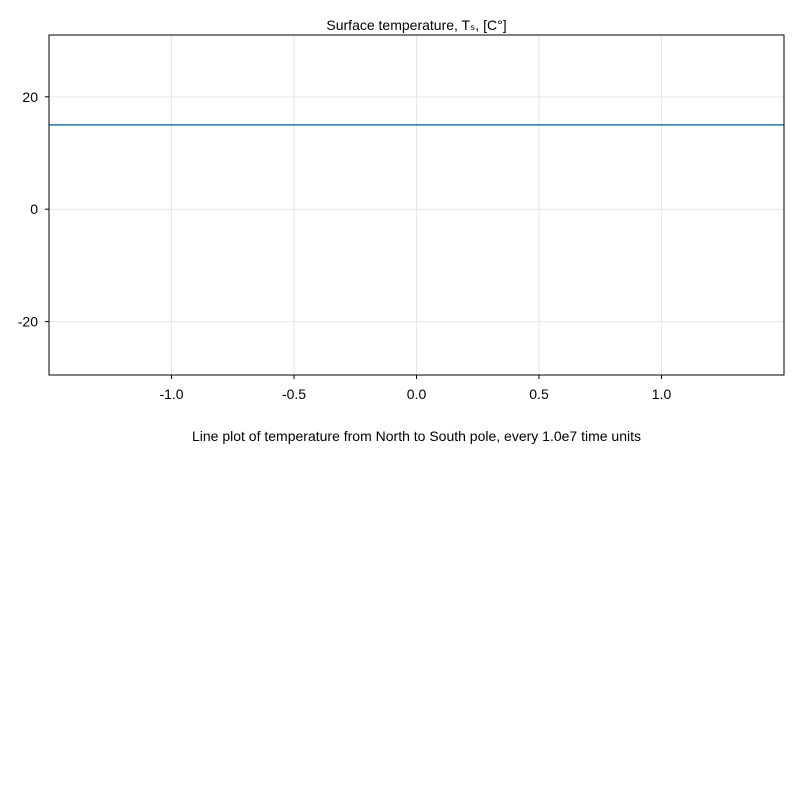 This screenshot has height=800, width=800. Describe the element at coordinates (294, 394) in the screenshot. I see `x-tick-label: -0.5` at that location.